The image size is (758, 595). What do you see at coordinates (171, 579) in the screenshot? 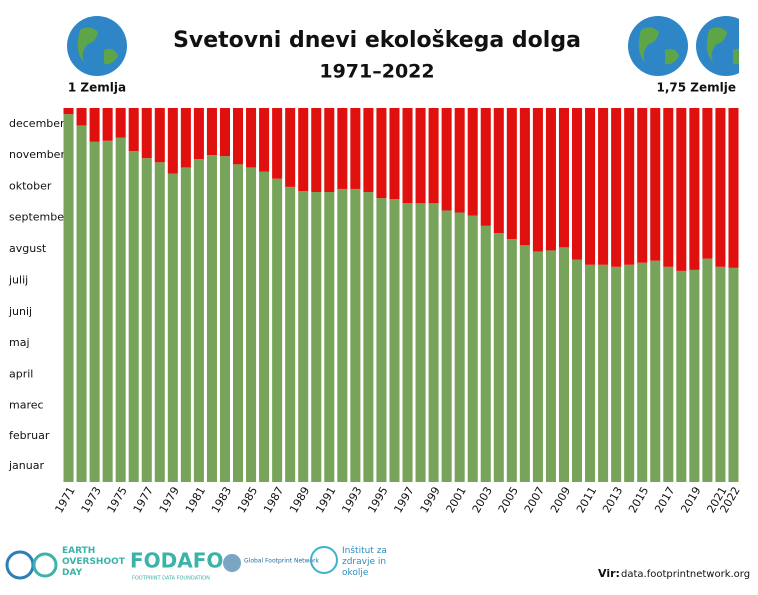
I see `fodafo-sub: FOOTPRINT DATA FOUNDATION` at bounding box center [171, 579].